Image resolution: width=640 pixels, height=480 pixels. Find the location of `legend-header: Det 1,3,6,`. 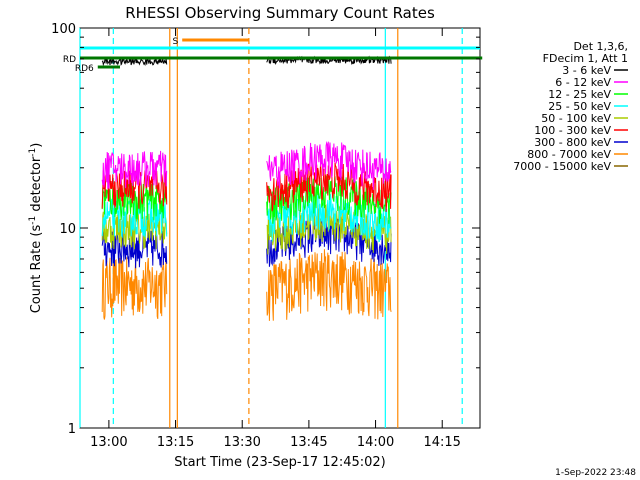

legend-header: Det 1,3,6, is located at coordinates (600, 46).